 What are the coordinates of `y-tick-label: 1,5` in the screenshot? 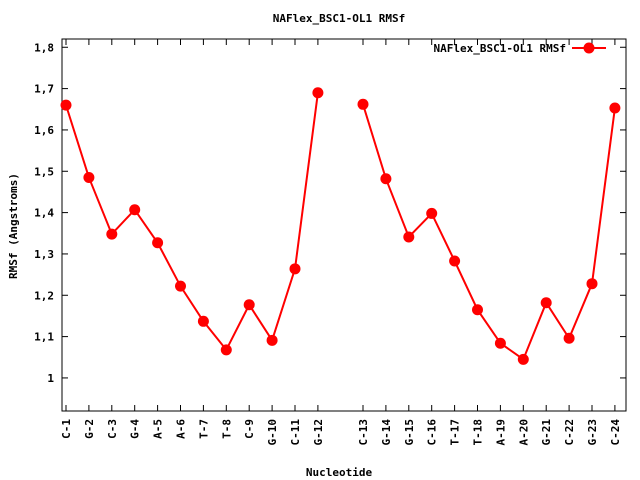 It's located at (44, 171).